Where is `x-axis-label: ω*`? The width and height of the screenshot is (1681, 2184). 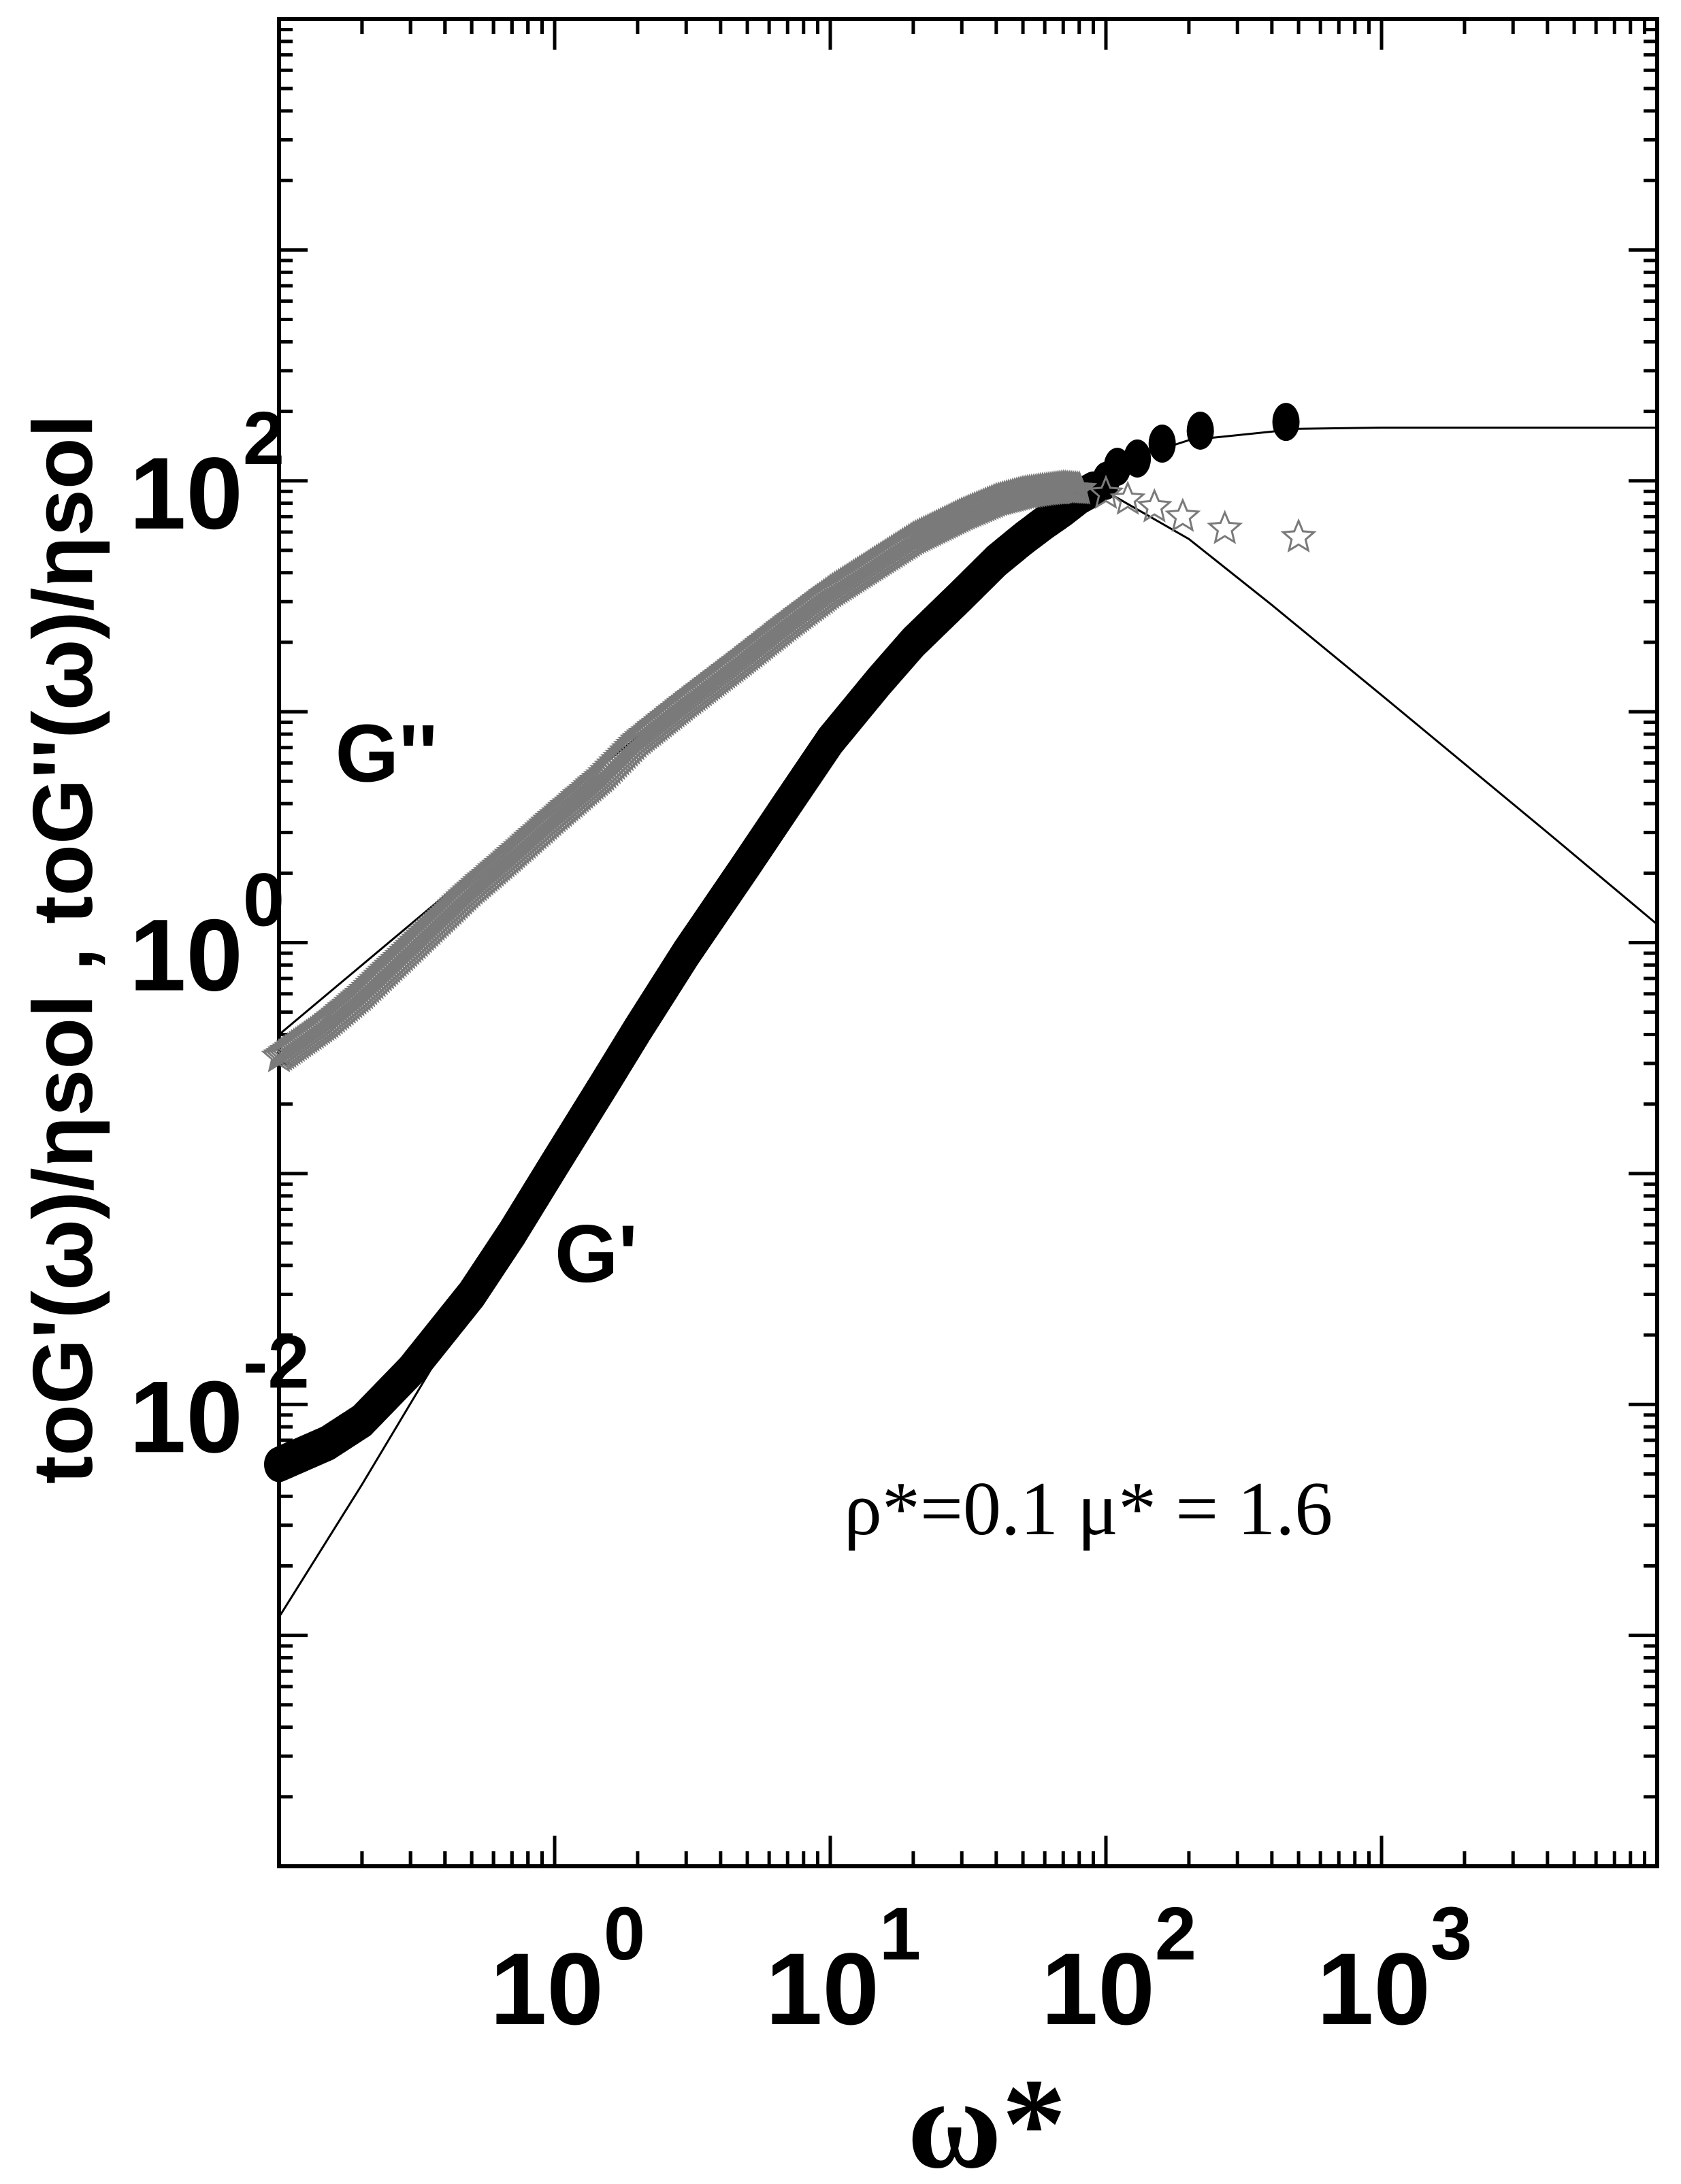
x-axis-label: ω* is located at coordinates (986, 2119).